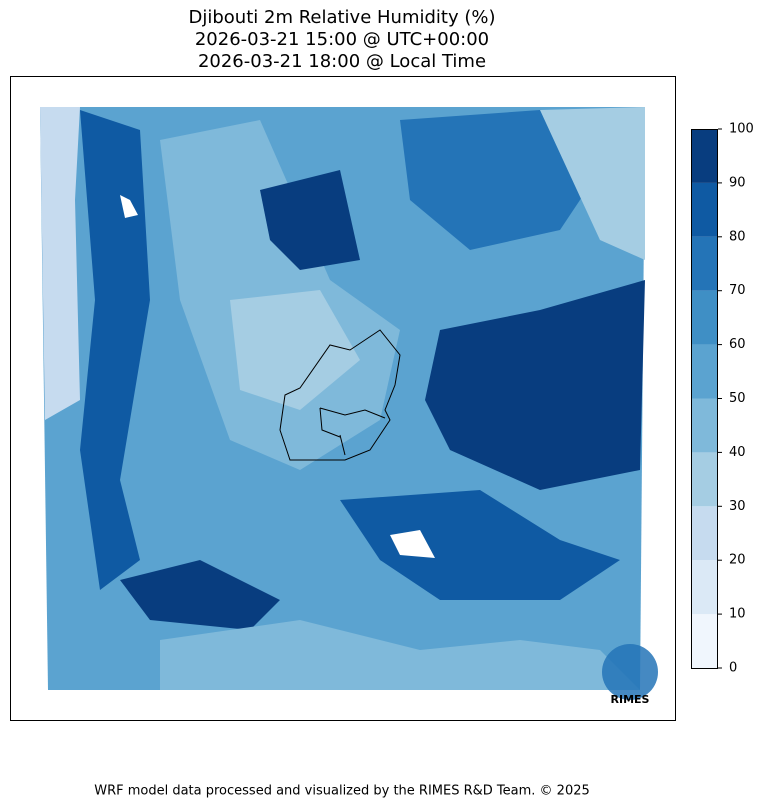 This screenshot has width=764, height=808. What do you see at coordinates (737, 290) in the screenshot?
I see `colorbar-tick-label: 70` at bounding box center [737, 290].